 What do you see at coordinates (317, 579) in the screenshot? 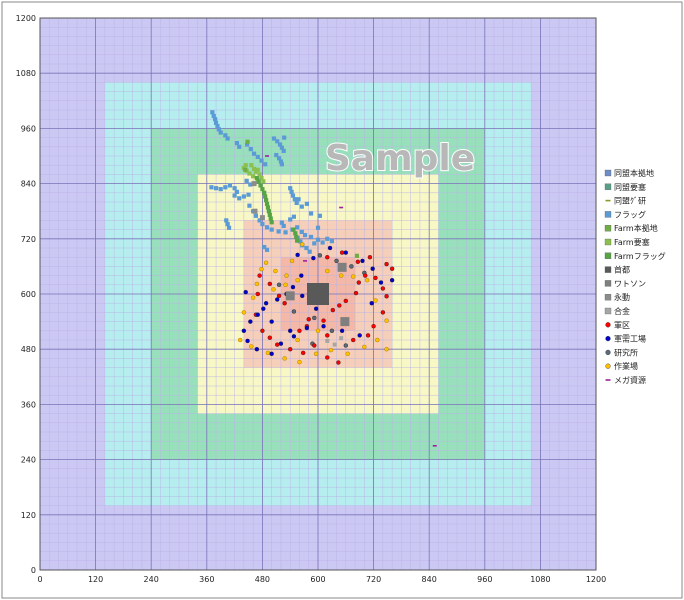
I see `x-tick-label: 600` at bounding box center [317, 579].